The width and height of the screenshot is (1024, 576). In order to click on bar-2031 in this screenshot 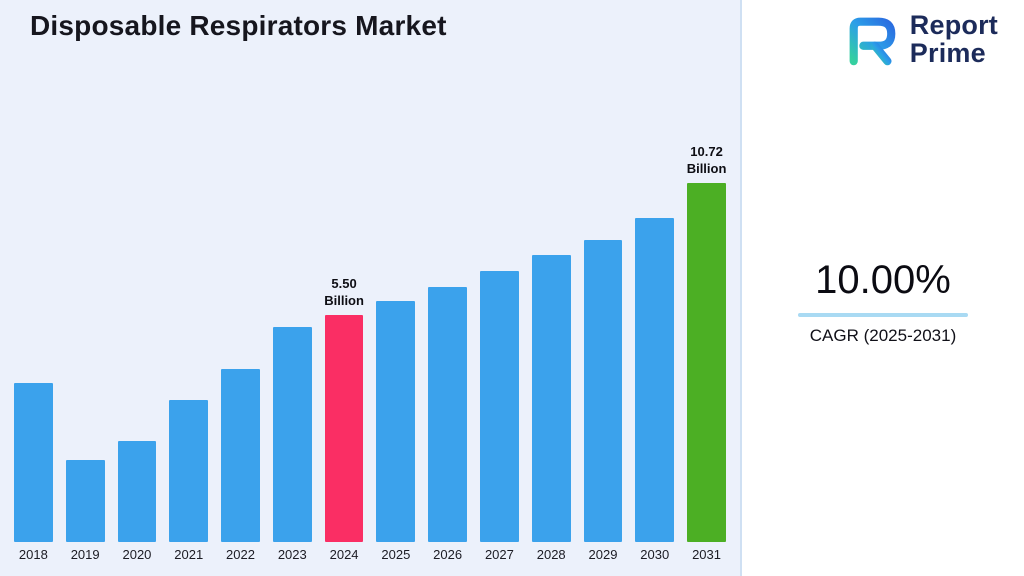, I will do `click(706, 362)`.